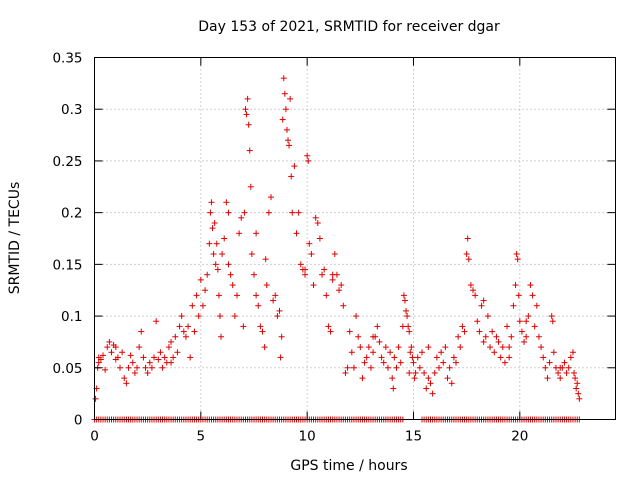 Image resolution: width=640 pixels, height=480 pixels. What do you see at coordinates (67, 240) in the screenshot?
I see `y-axis-tick-labels: 0 0.05 0.1 0.15 0.2 0.25 0.3 0.35` at bounding box center [67, 240].